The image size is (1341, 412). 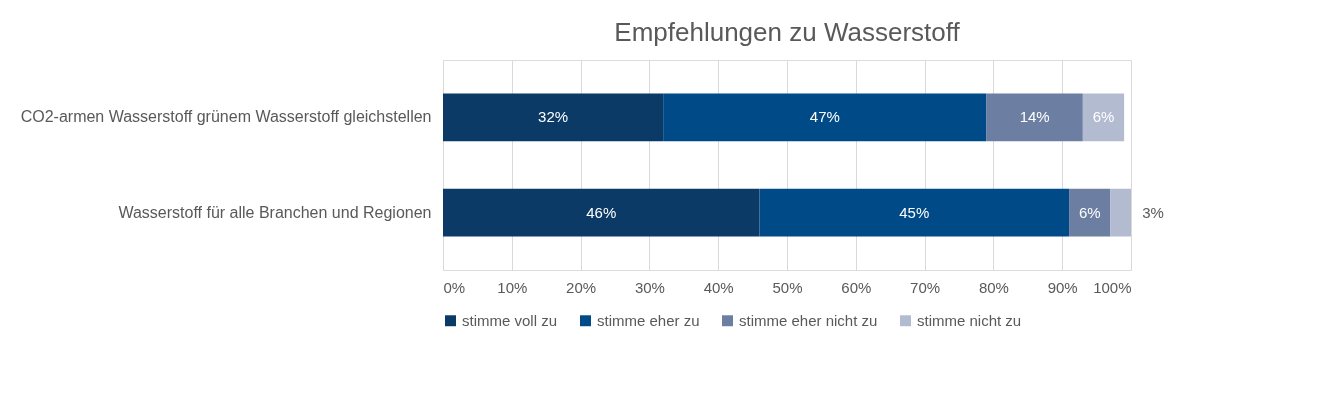 I want to click on y-tick-label: Wasserstoff für alle Branchen und Regionen, so click(x=275, y=212).